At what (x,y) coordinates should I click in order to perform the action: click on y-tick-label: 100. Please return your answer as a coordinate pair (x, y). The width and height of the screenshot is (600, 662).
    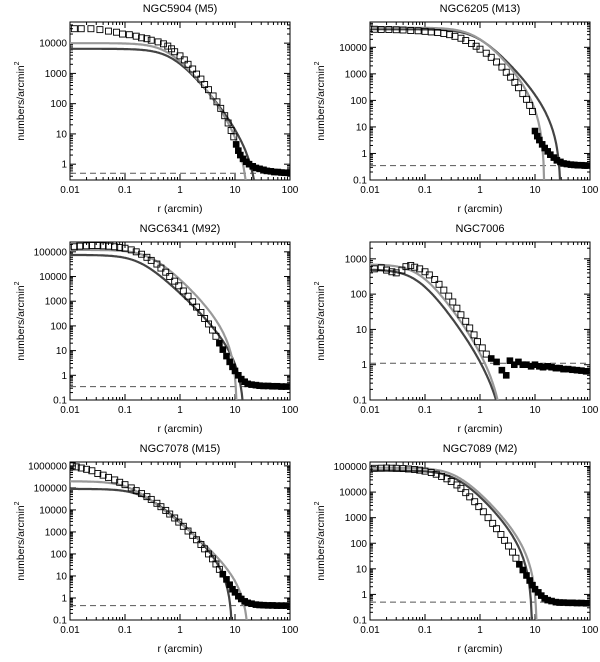
    Looking at the image, I should click on (358, 101).